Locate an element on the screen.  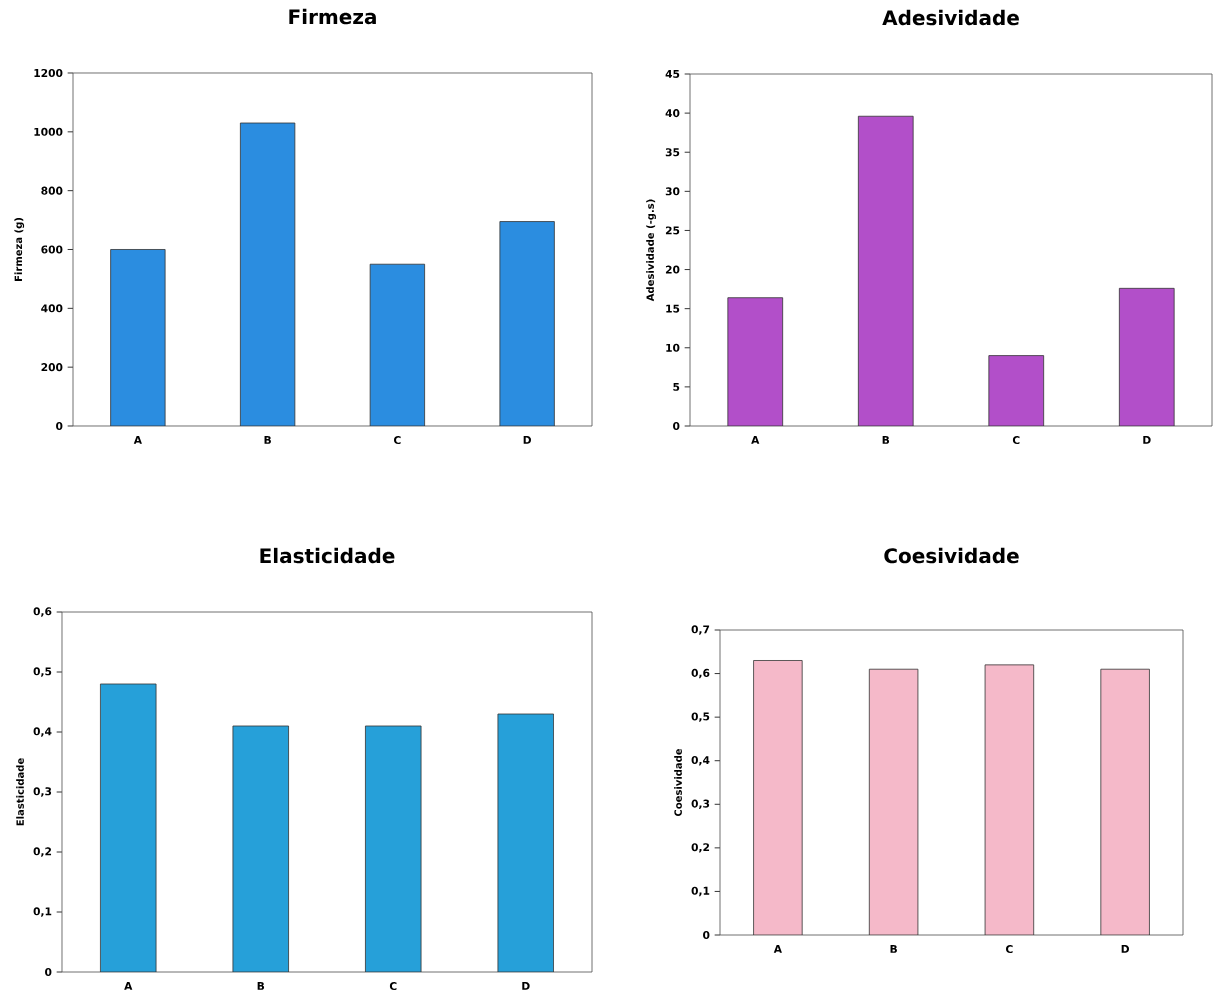
y-tick-label: 200 is located at coordinates (52, 367).